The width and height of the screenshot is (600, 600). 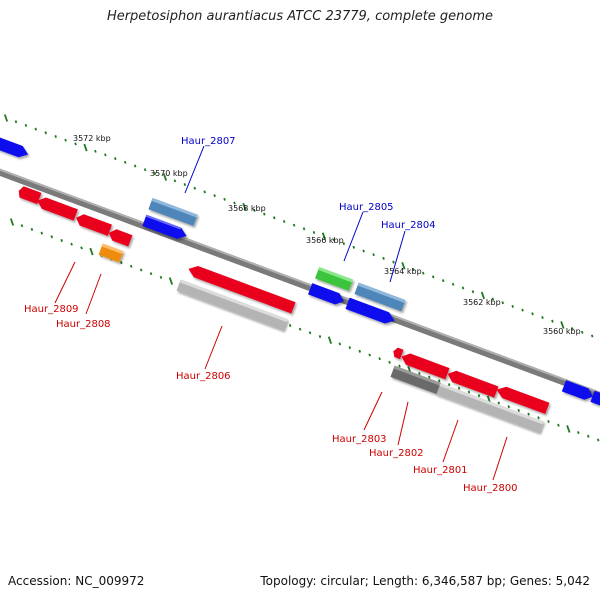 I want to click on haur-2806-feature, so click(x=232, y=305).